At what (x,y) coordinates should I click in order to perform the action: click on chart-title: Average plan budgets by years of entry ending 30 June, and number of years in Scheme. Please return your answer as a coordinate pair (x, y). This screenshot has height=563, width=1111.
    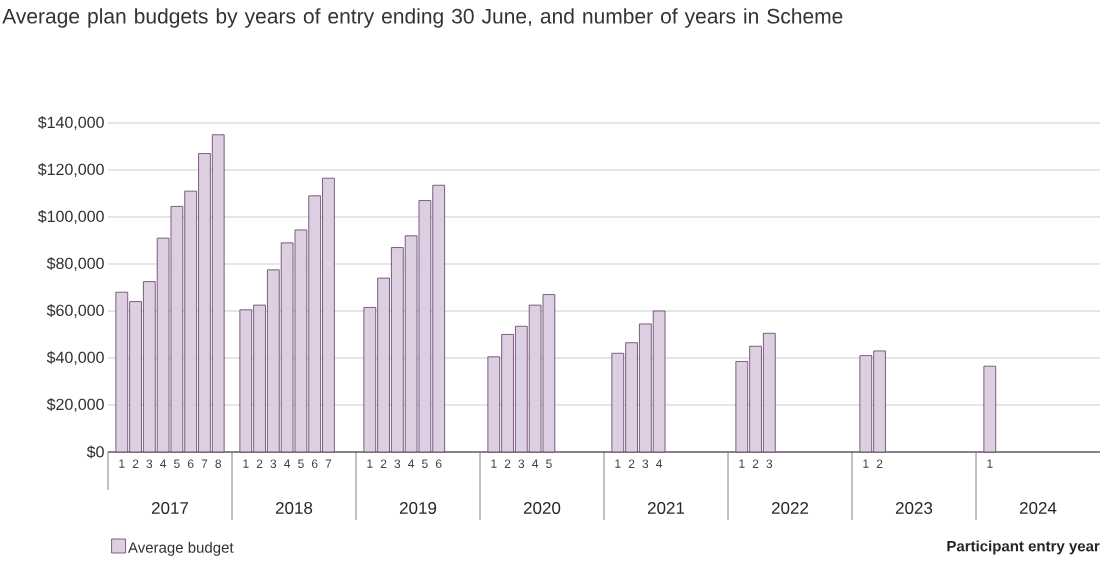
    Looking at the image, I should click on (422, 18).